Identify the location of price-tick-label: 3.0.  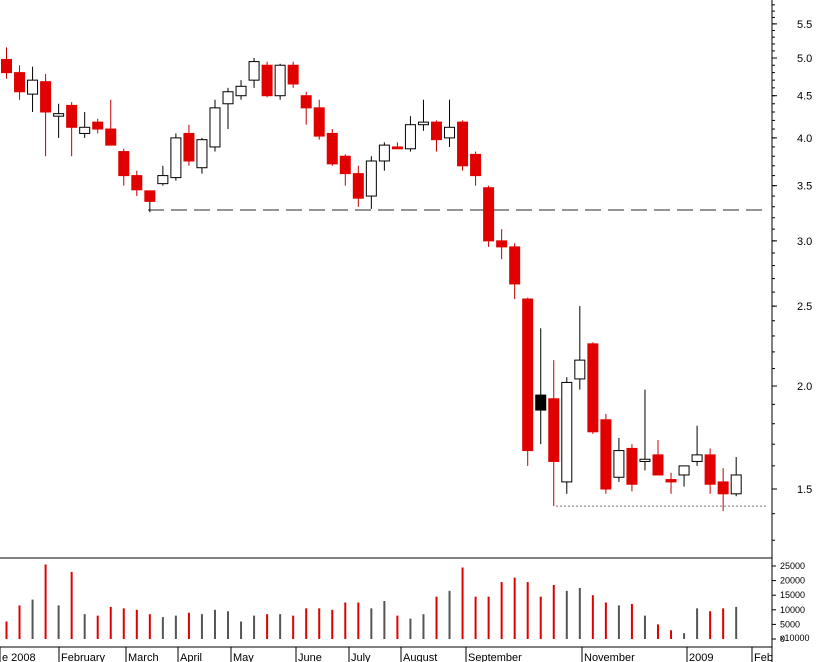
(804, 242).